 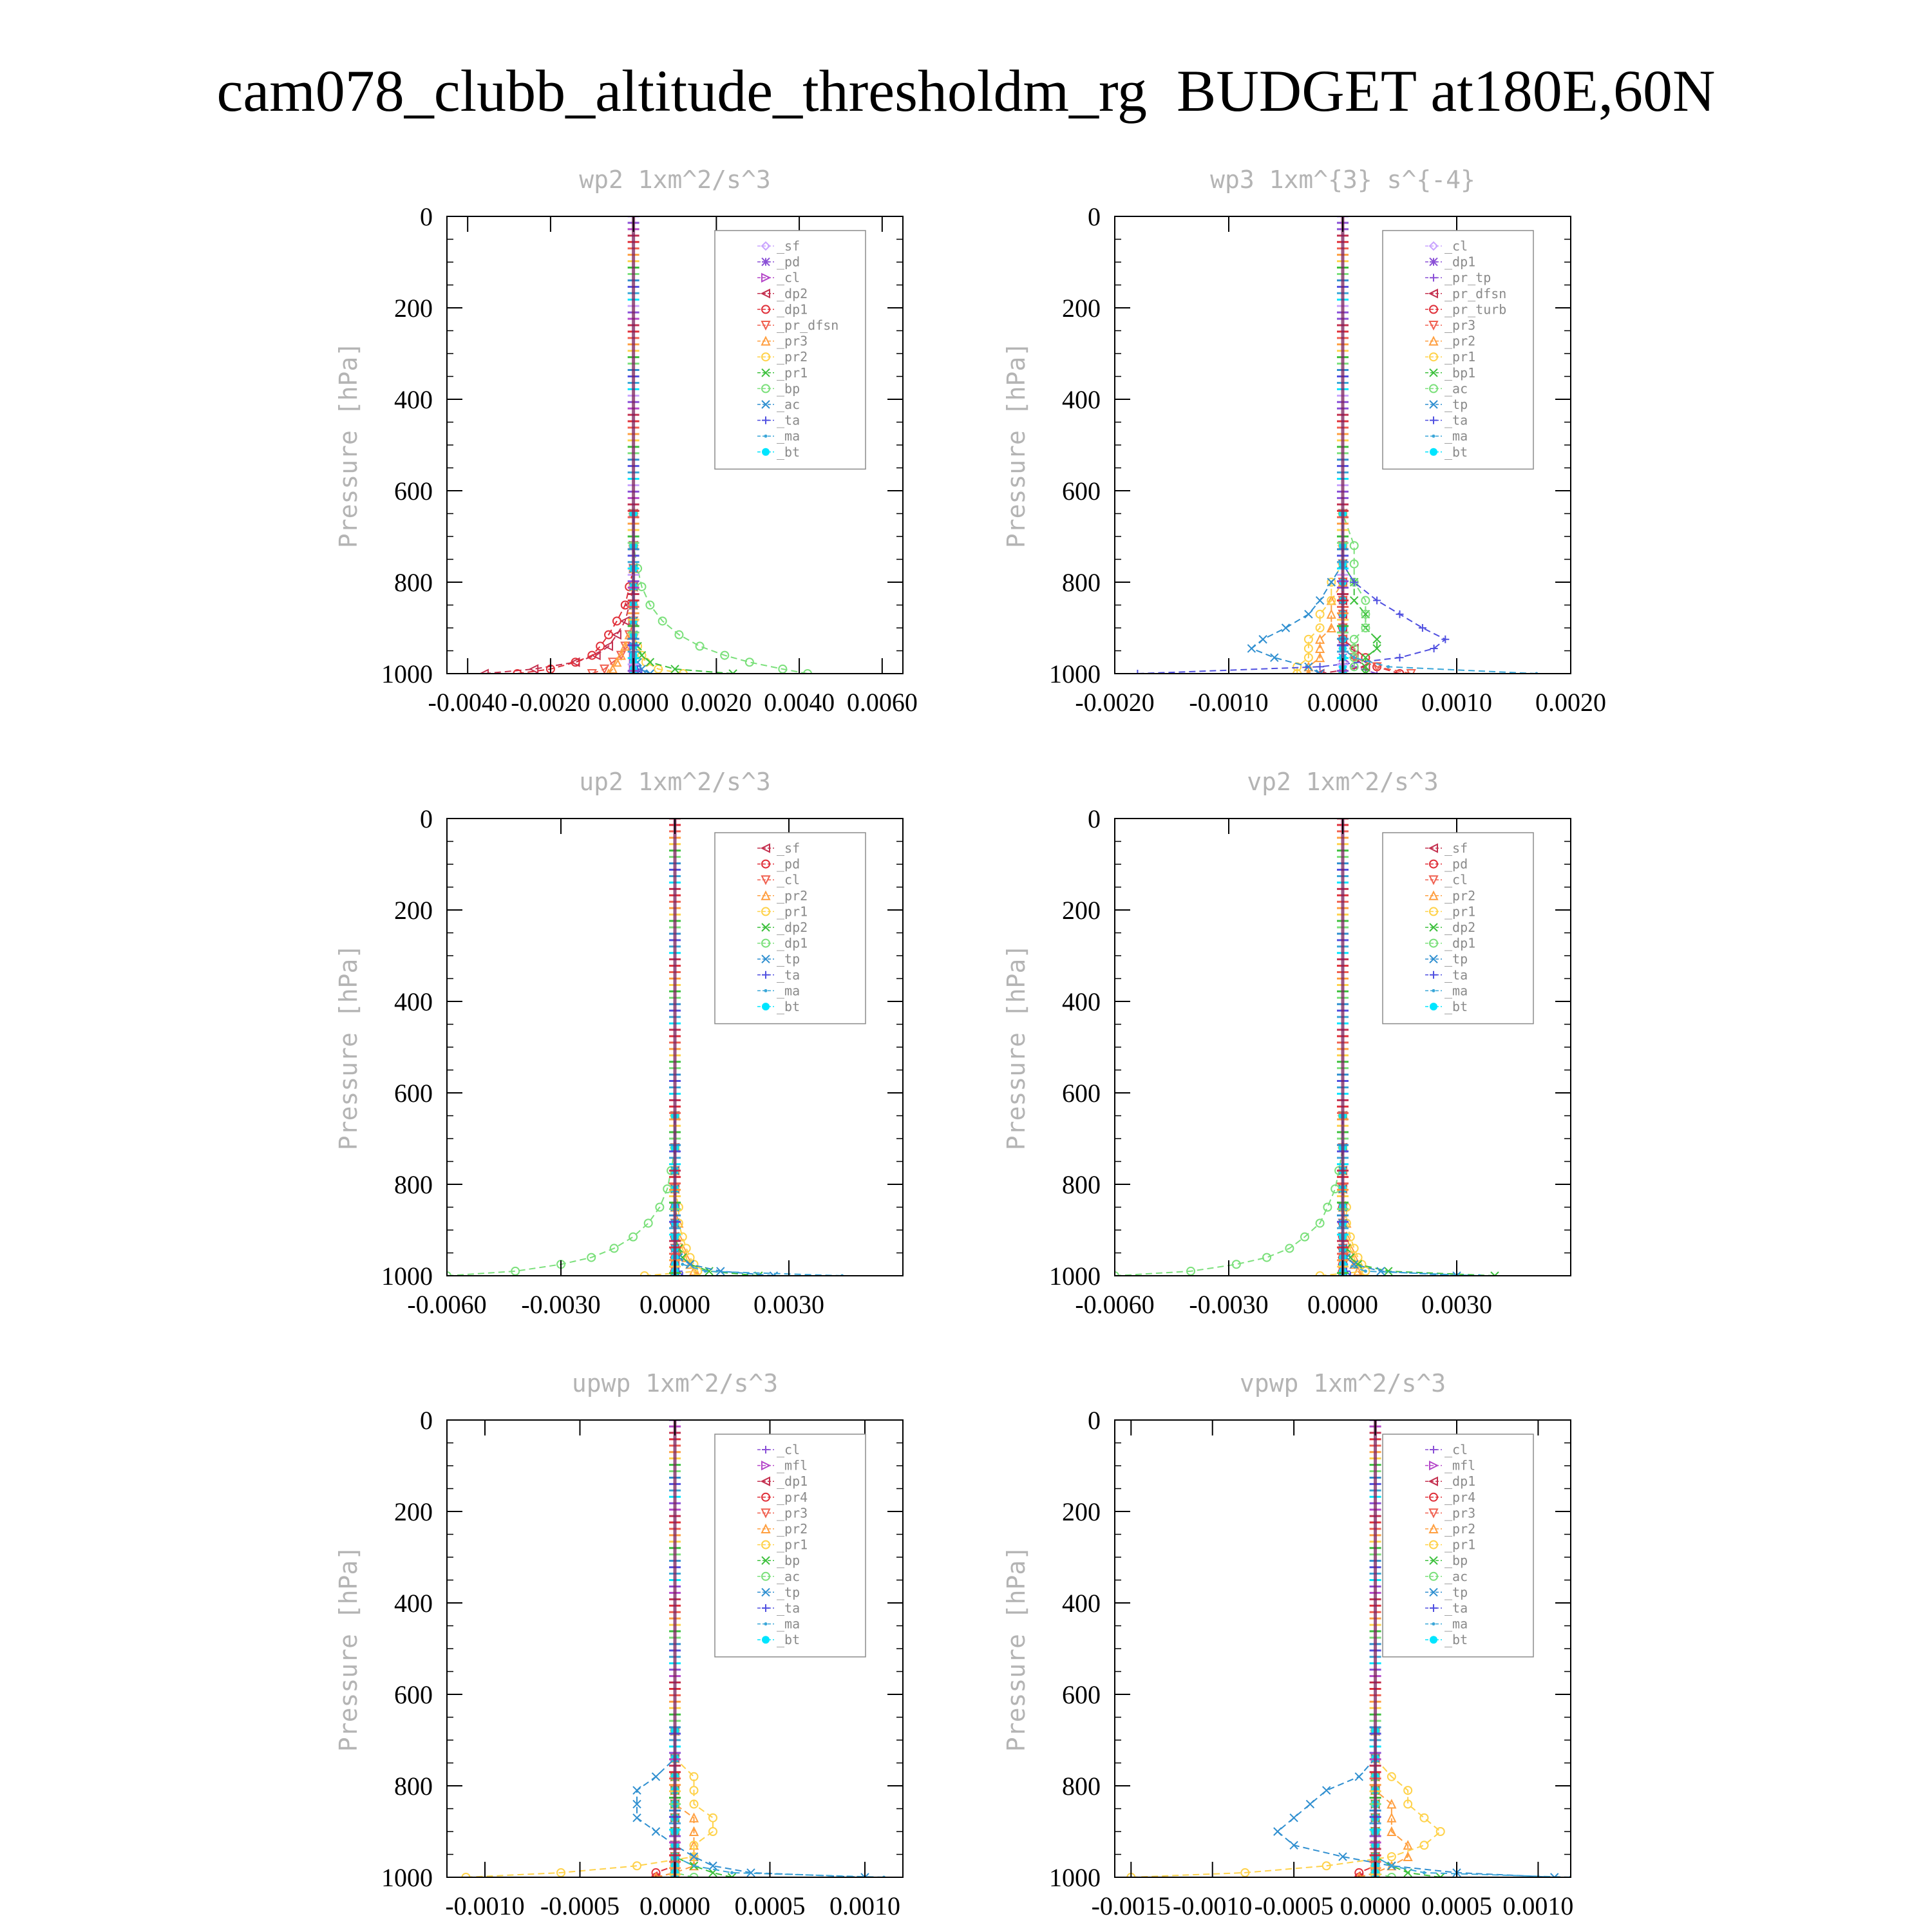 What do you see at coordinates (1456, 246) in the screenshot?
I see `legend-label: _cl` at bounding box center [1456, 246].